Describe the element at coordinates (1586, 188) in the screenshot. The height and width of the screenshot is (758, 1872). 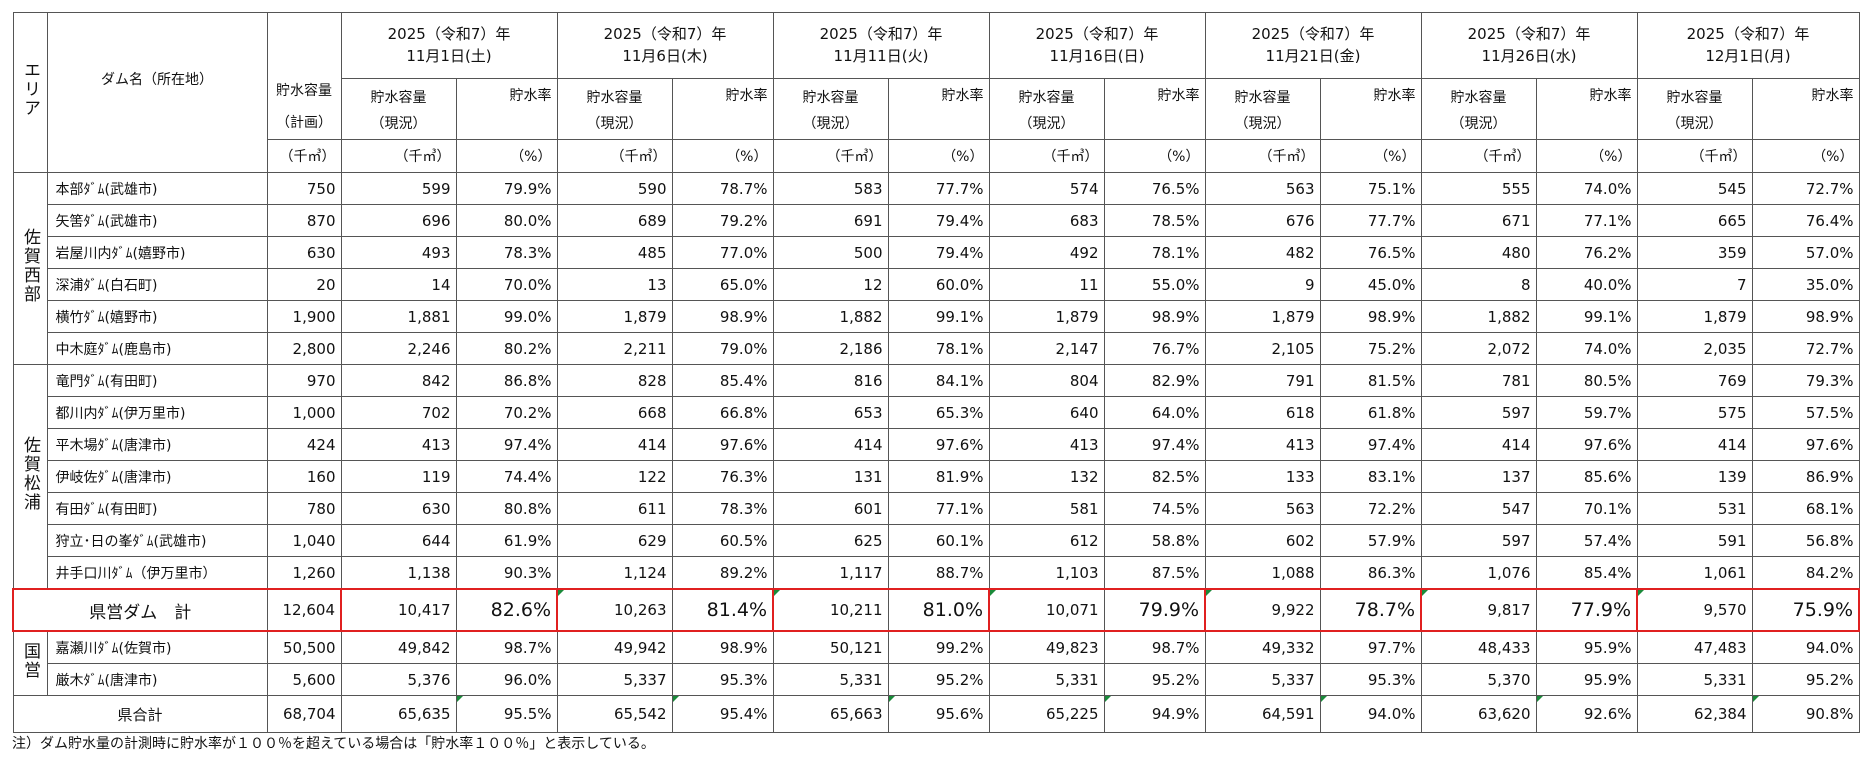
I see `storage-rate: 74.0%` at that location.